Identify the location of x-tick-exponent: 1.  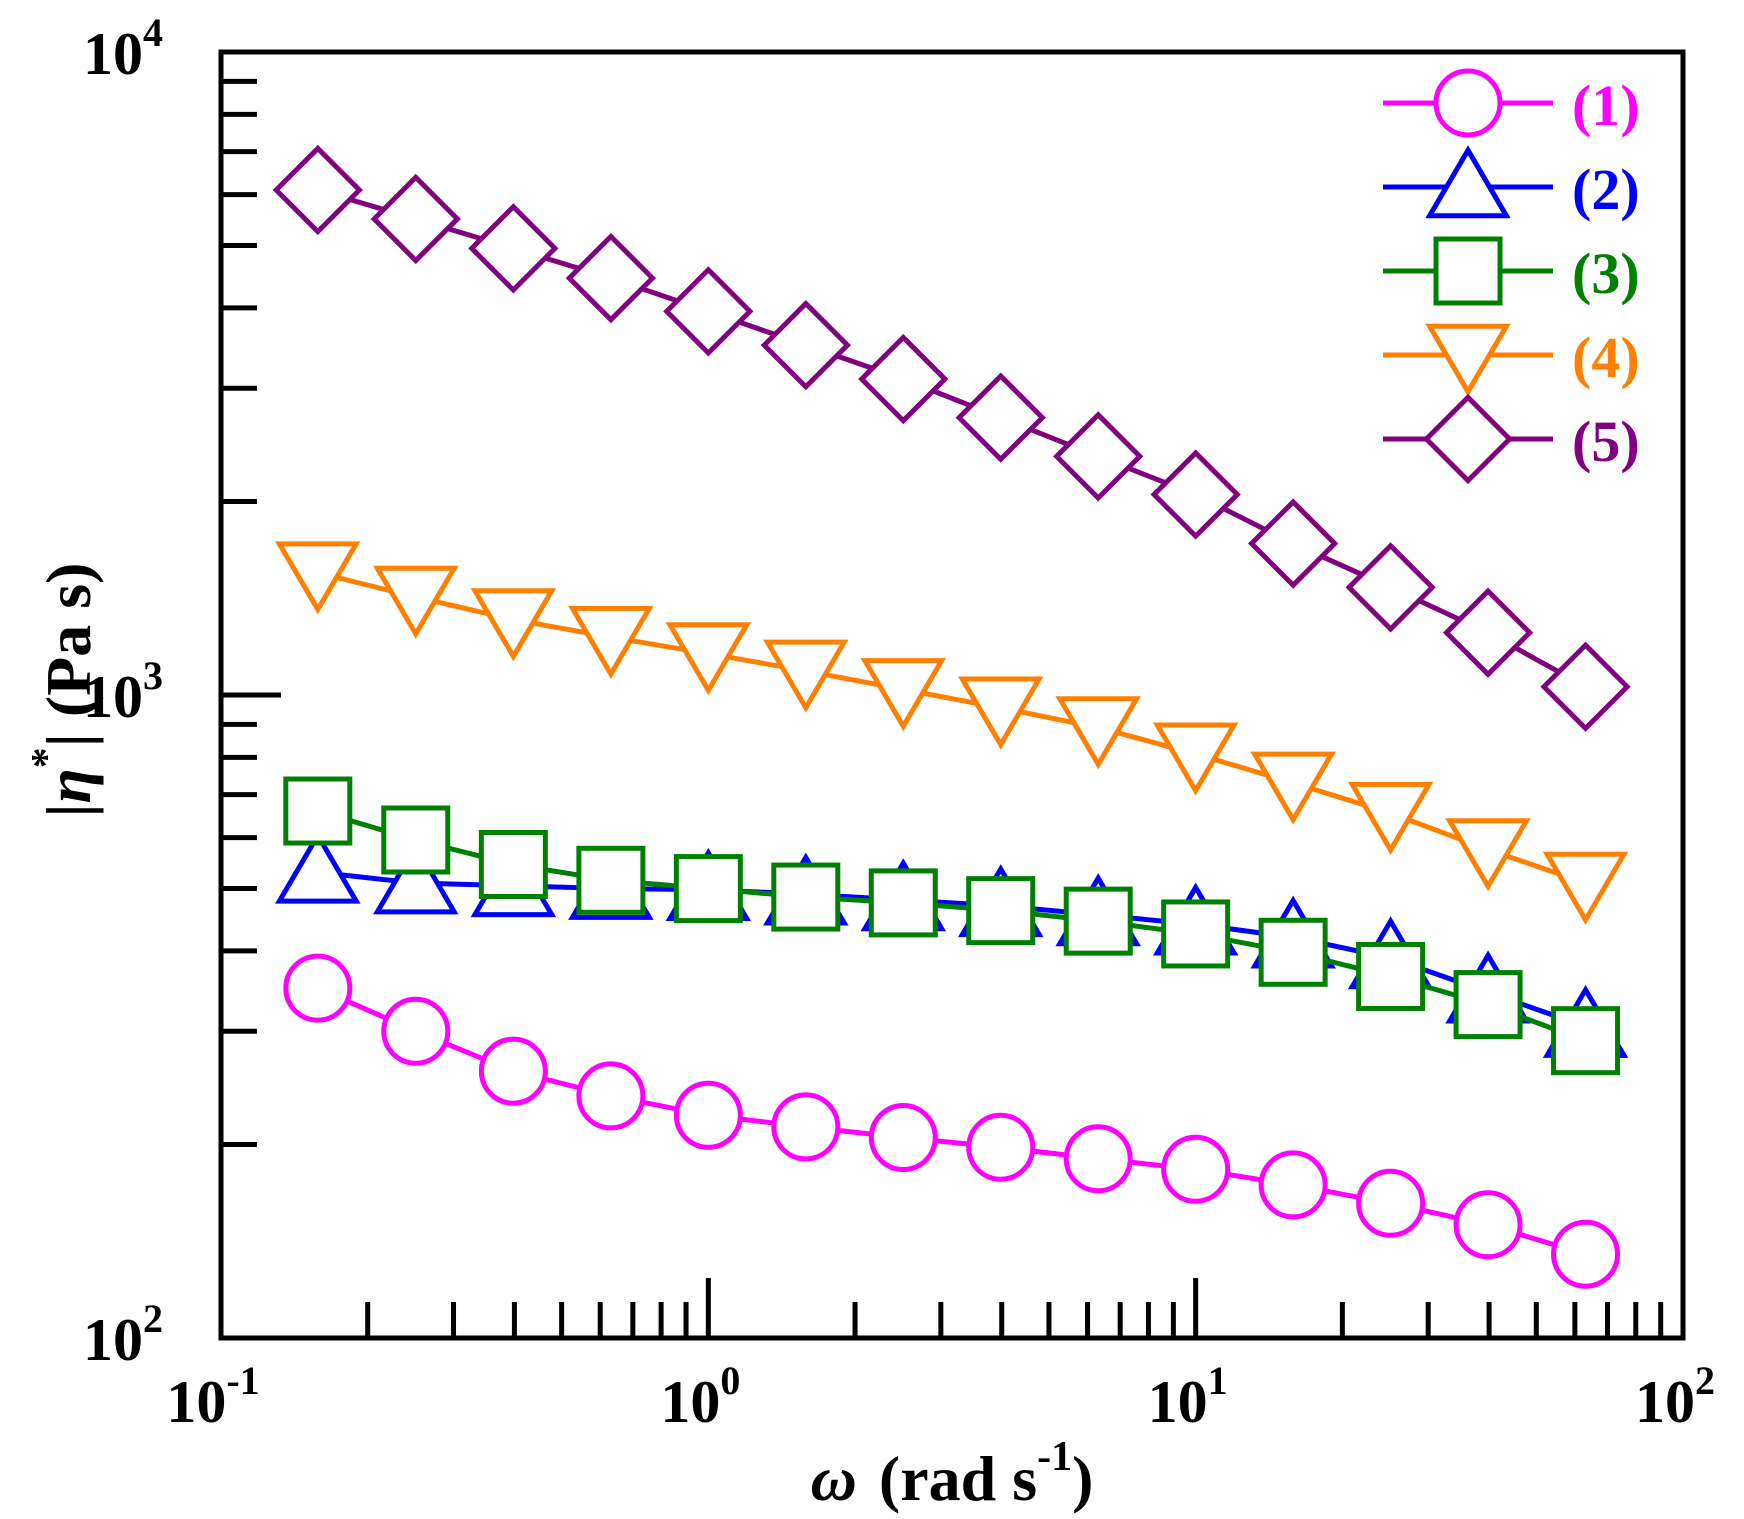
(1218, 1380).